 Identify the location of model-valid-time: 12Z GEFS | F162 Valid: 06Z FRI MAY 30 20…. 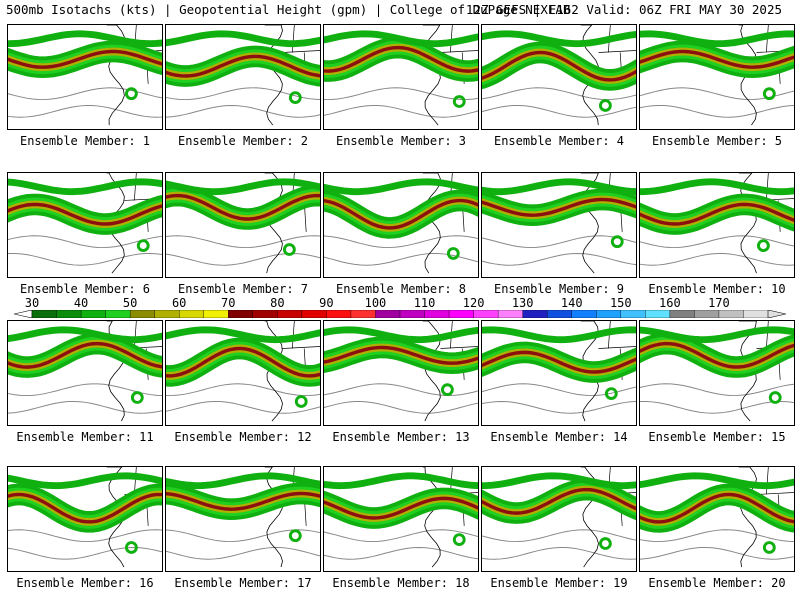
(623, 9).